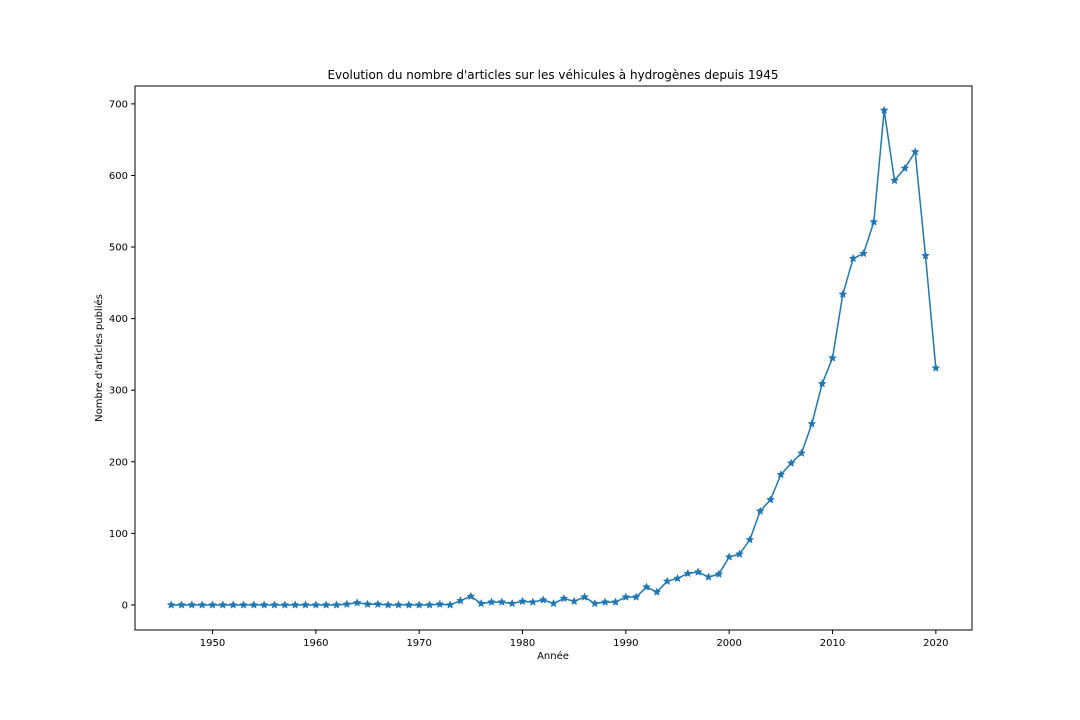  Describe the element at coordinates (418, 643) in the screenshot. I see `x-tick-label: 1970` at that location.